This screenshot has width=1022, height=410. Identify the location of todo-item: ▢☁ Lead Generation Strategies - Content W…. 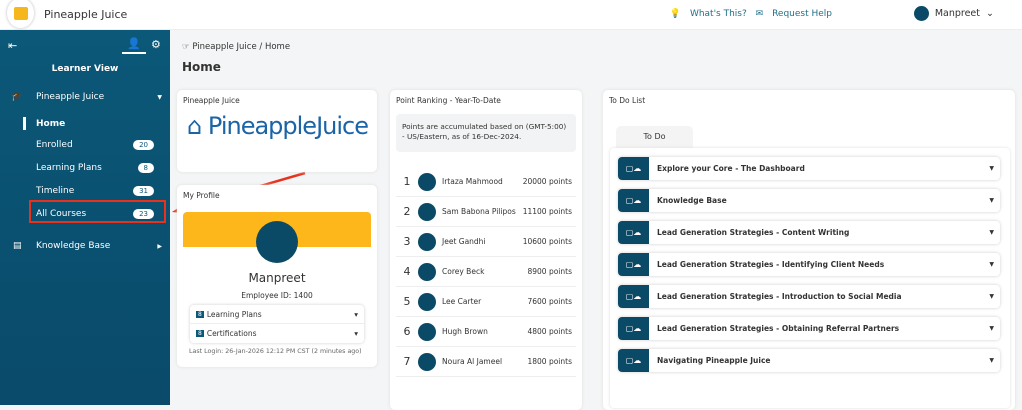
(809, 232).